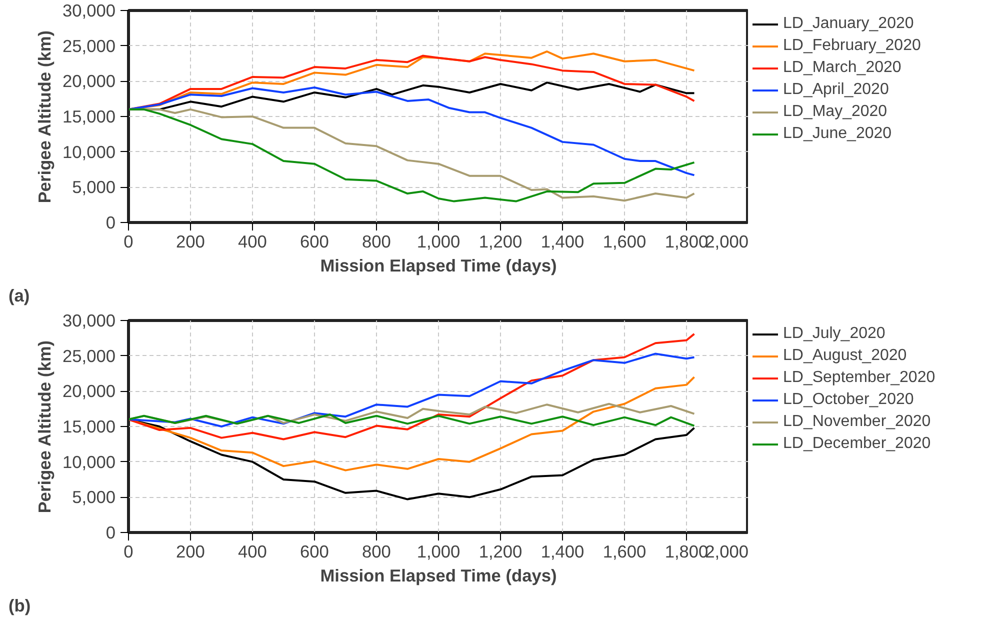 The width and height of the screenshot is (997, 644). I want to click on legend-label: LD_June_2020, so click(837, 134).